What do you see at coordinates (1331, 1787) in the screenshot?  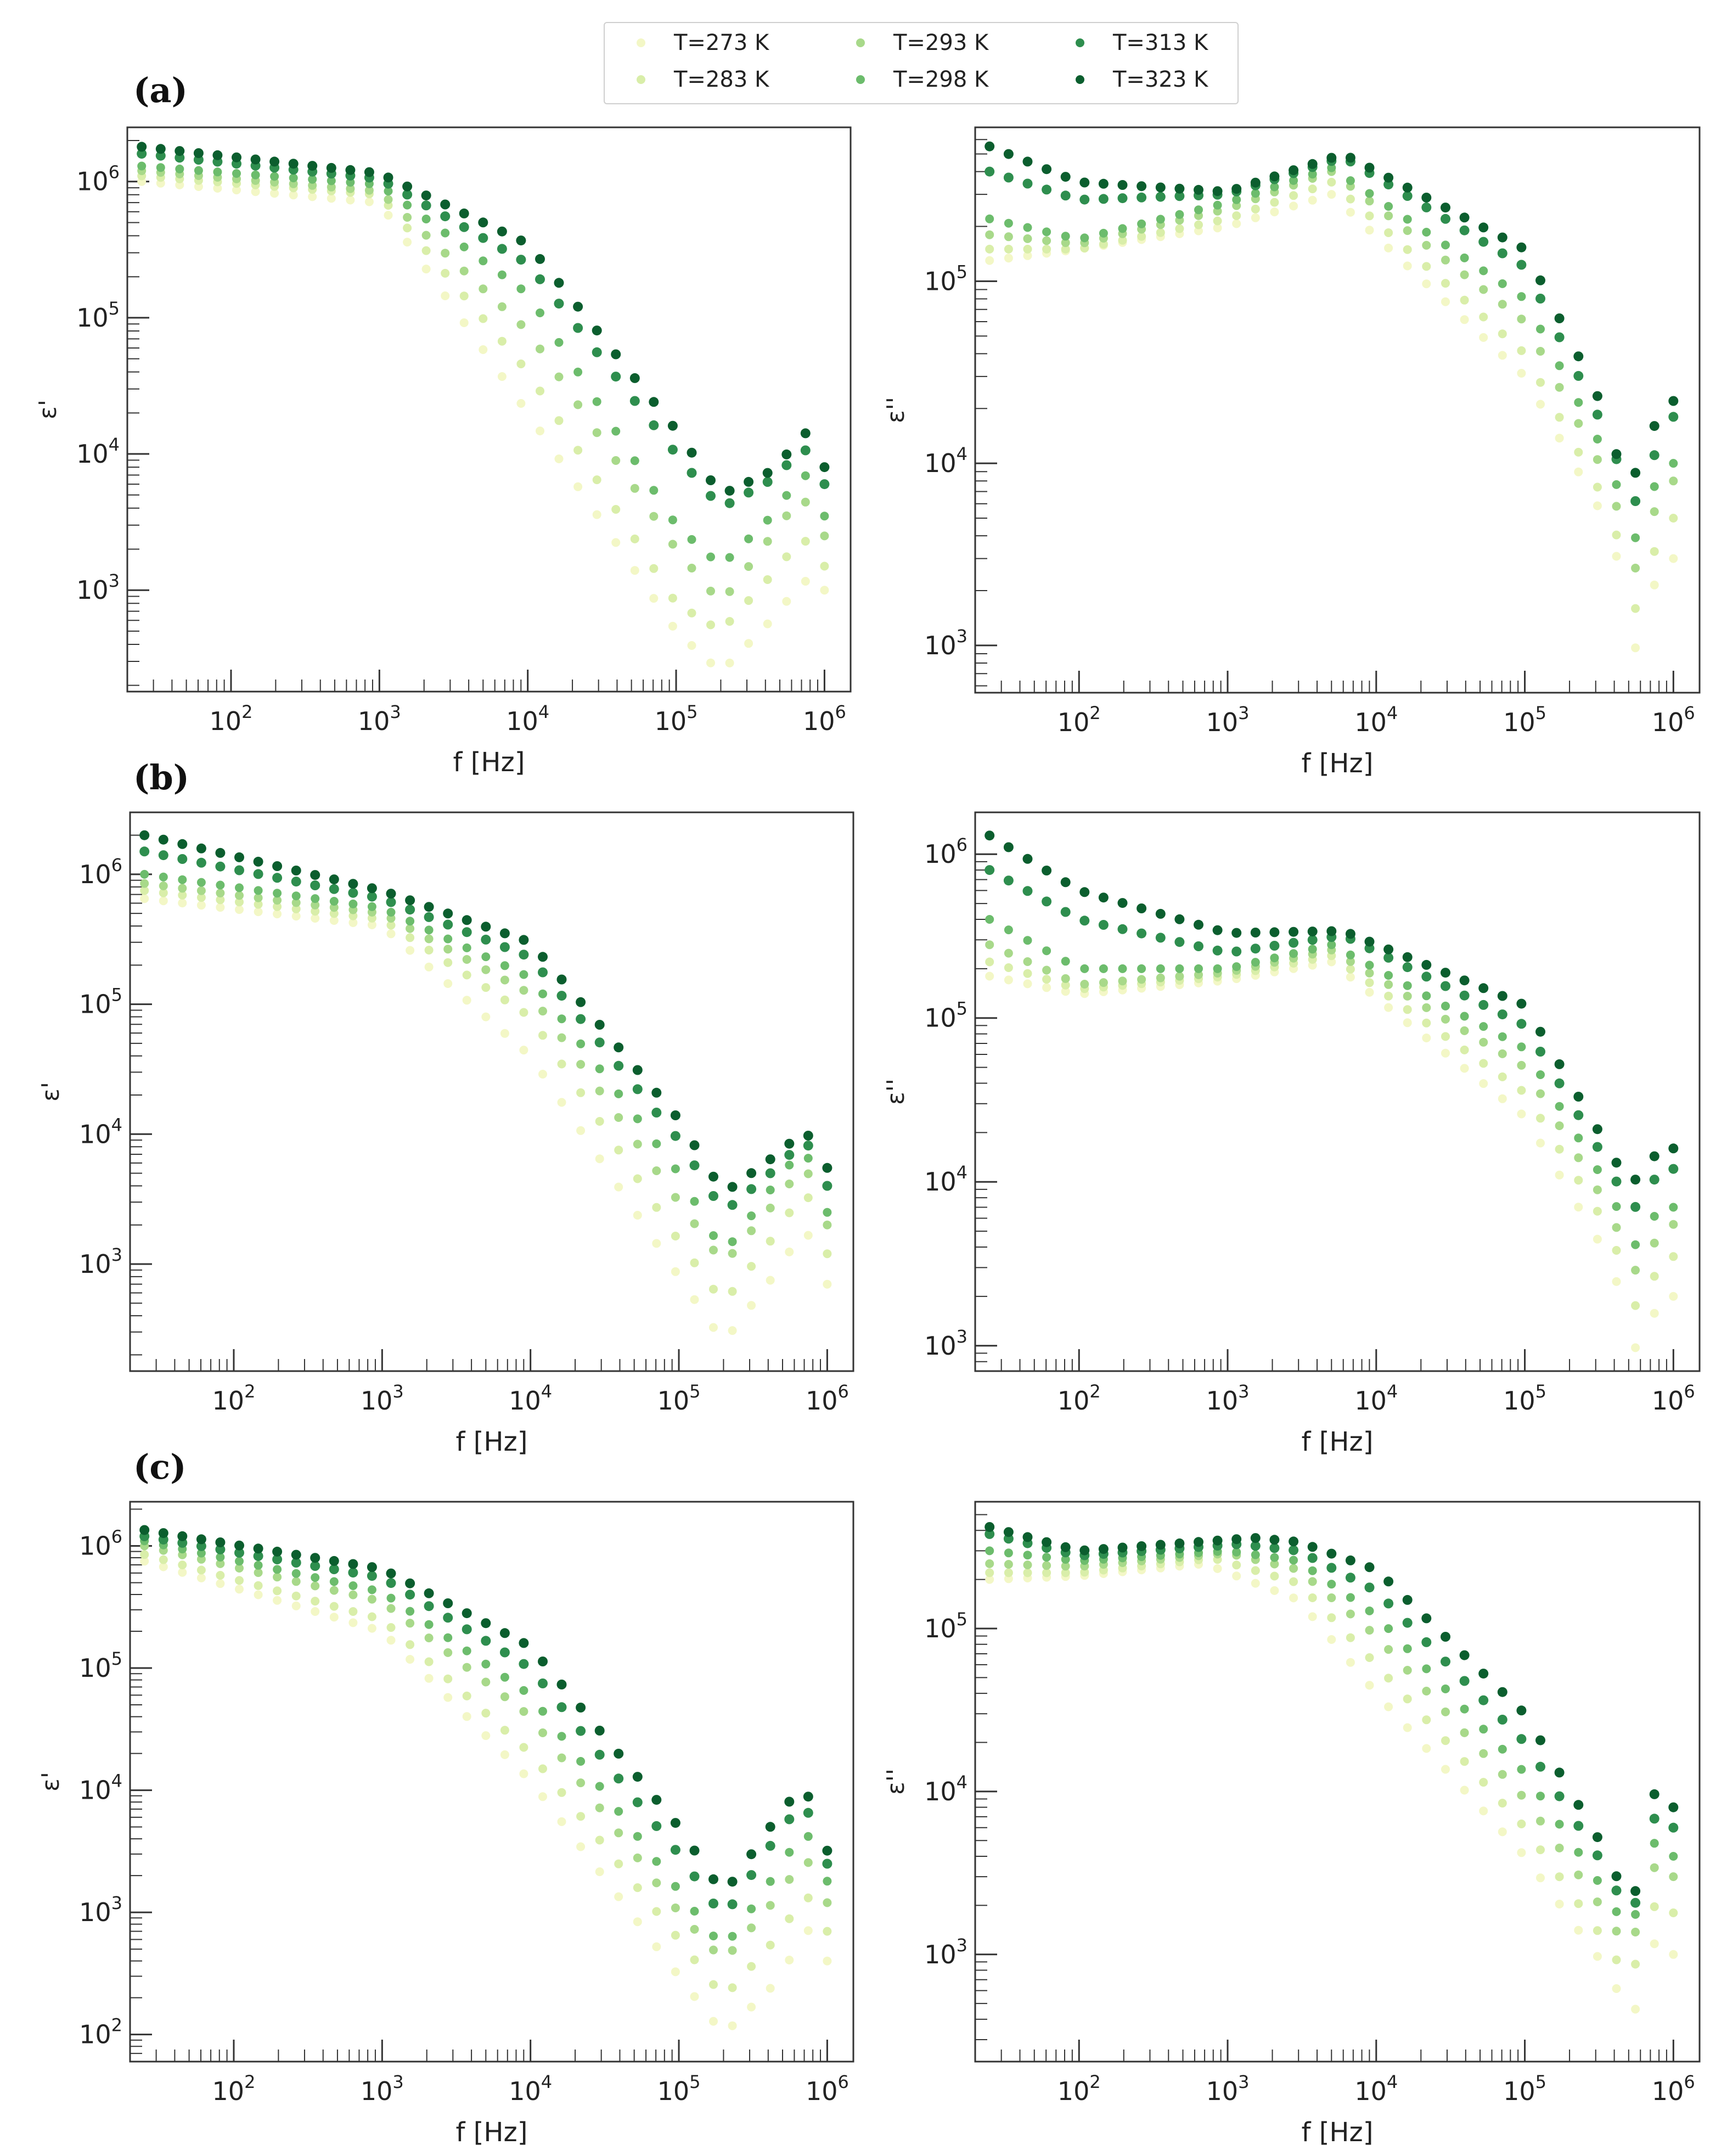 I see `series-T=273 K` at bounding box center [1331, 1787].